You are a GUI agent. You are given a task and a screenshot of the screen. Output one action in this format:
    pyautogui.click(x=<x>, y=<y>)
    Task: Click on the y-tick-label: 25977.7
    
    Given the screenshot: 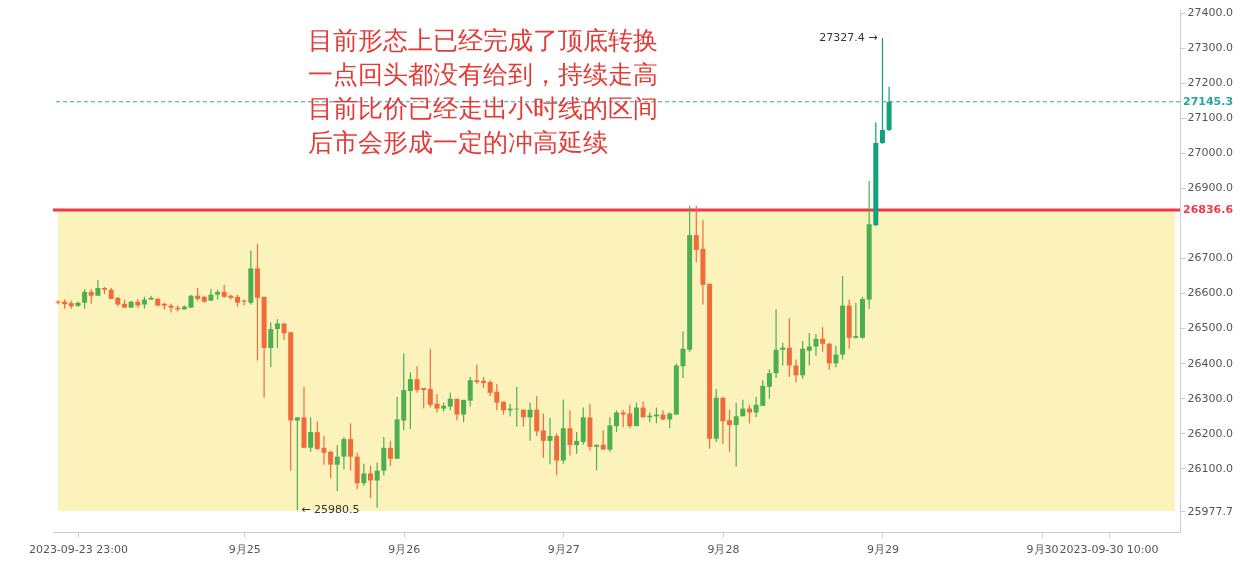 What is the action you would take?
    pyautogui.click(x=1210, y=511)
    